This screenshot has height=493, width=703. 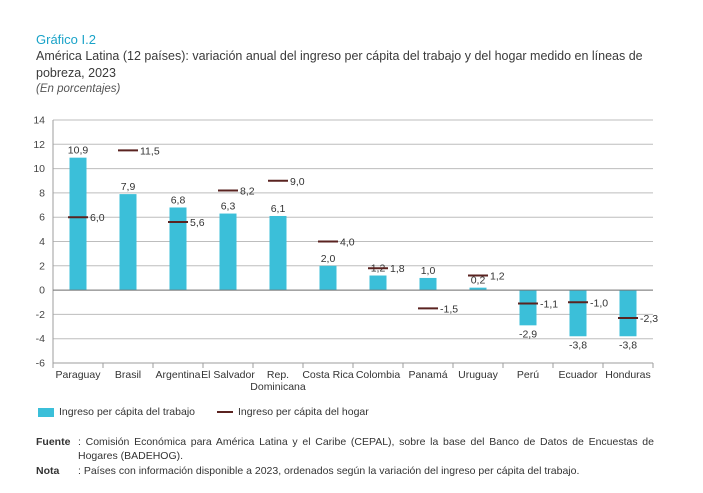 I want to click on marker-value-label: -2,3, so click(x=649, y=319).